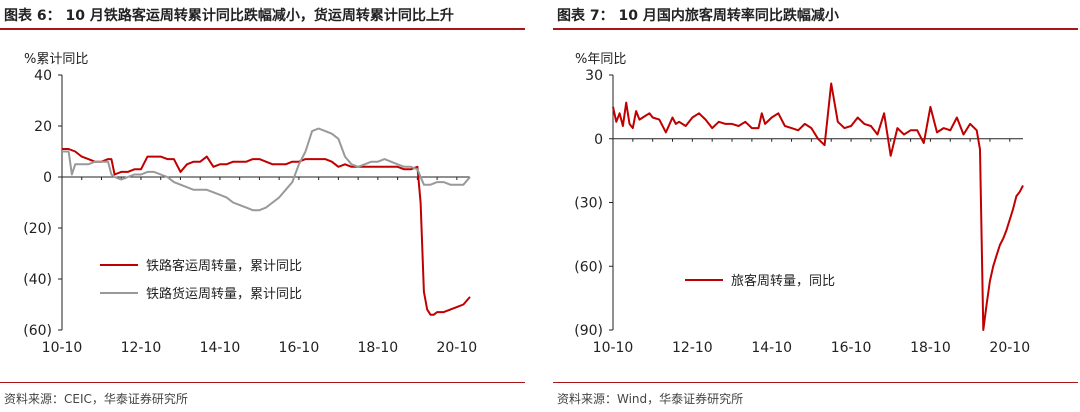  Describe the element at coordinates (56, 59) in the screenshot. I see `y-axis-label: %累计同比` at that location.